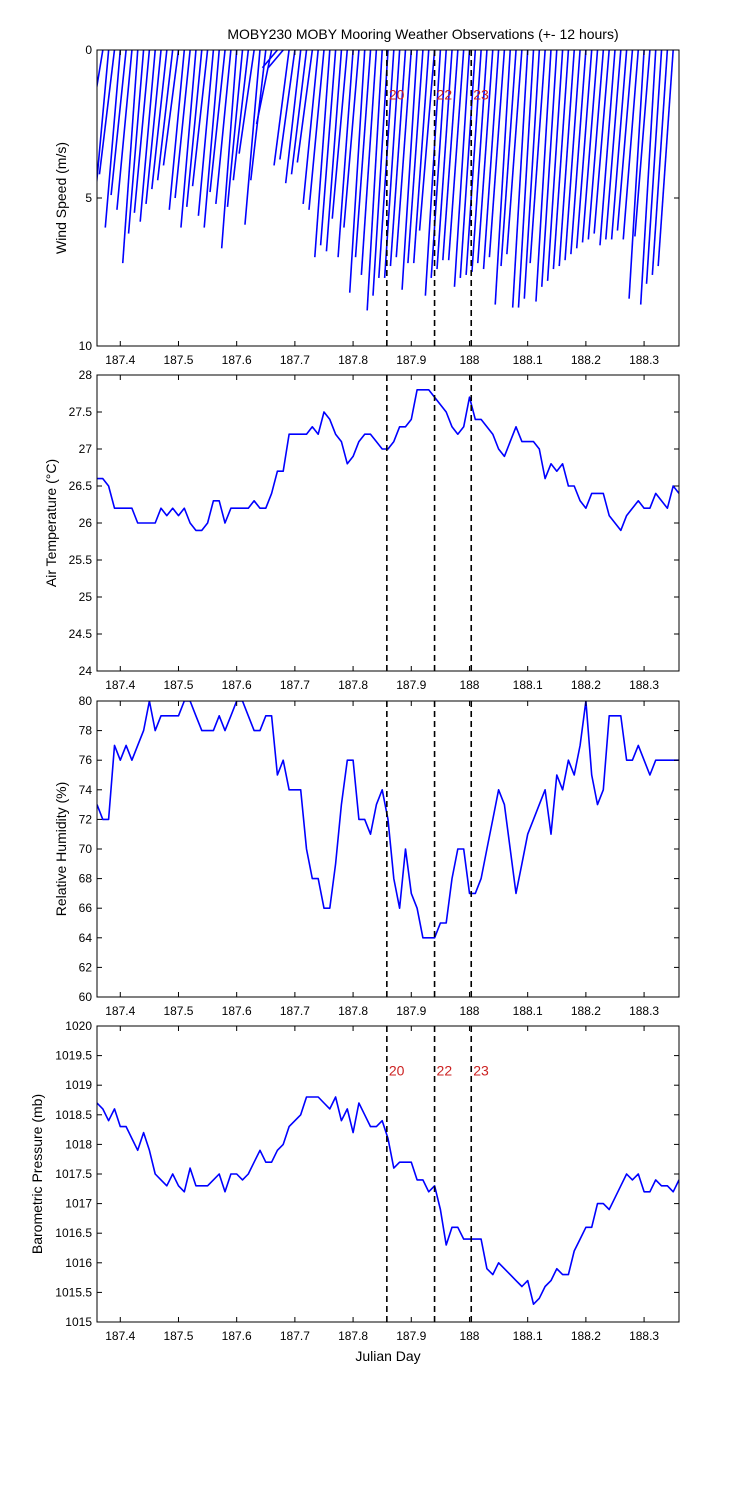  Describe the element at coordinates (481, 1070) in the screenshot. I see `event-label: 23` at that location.